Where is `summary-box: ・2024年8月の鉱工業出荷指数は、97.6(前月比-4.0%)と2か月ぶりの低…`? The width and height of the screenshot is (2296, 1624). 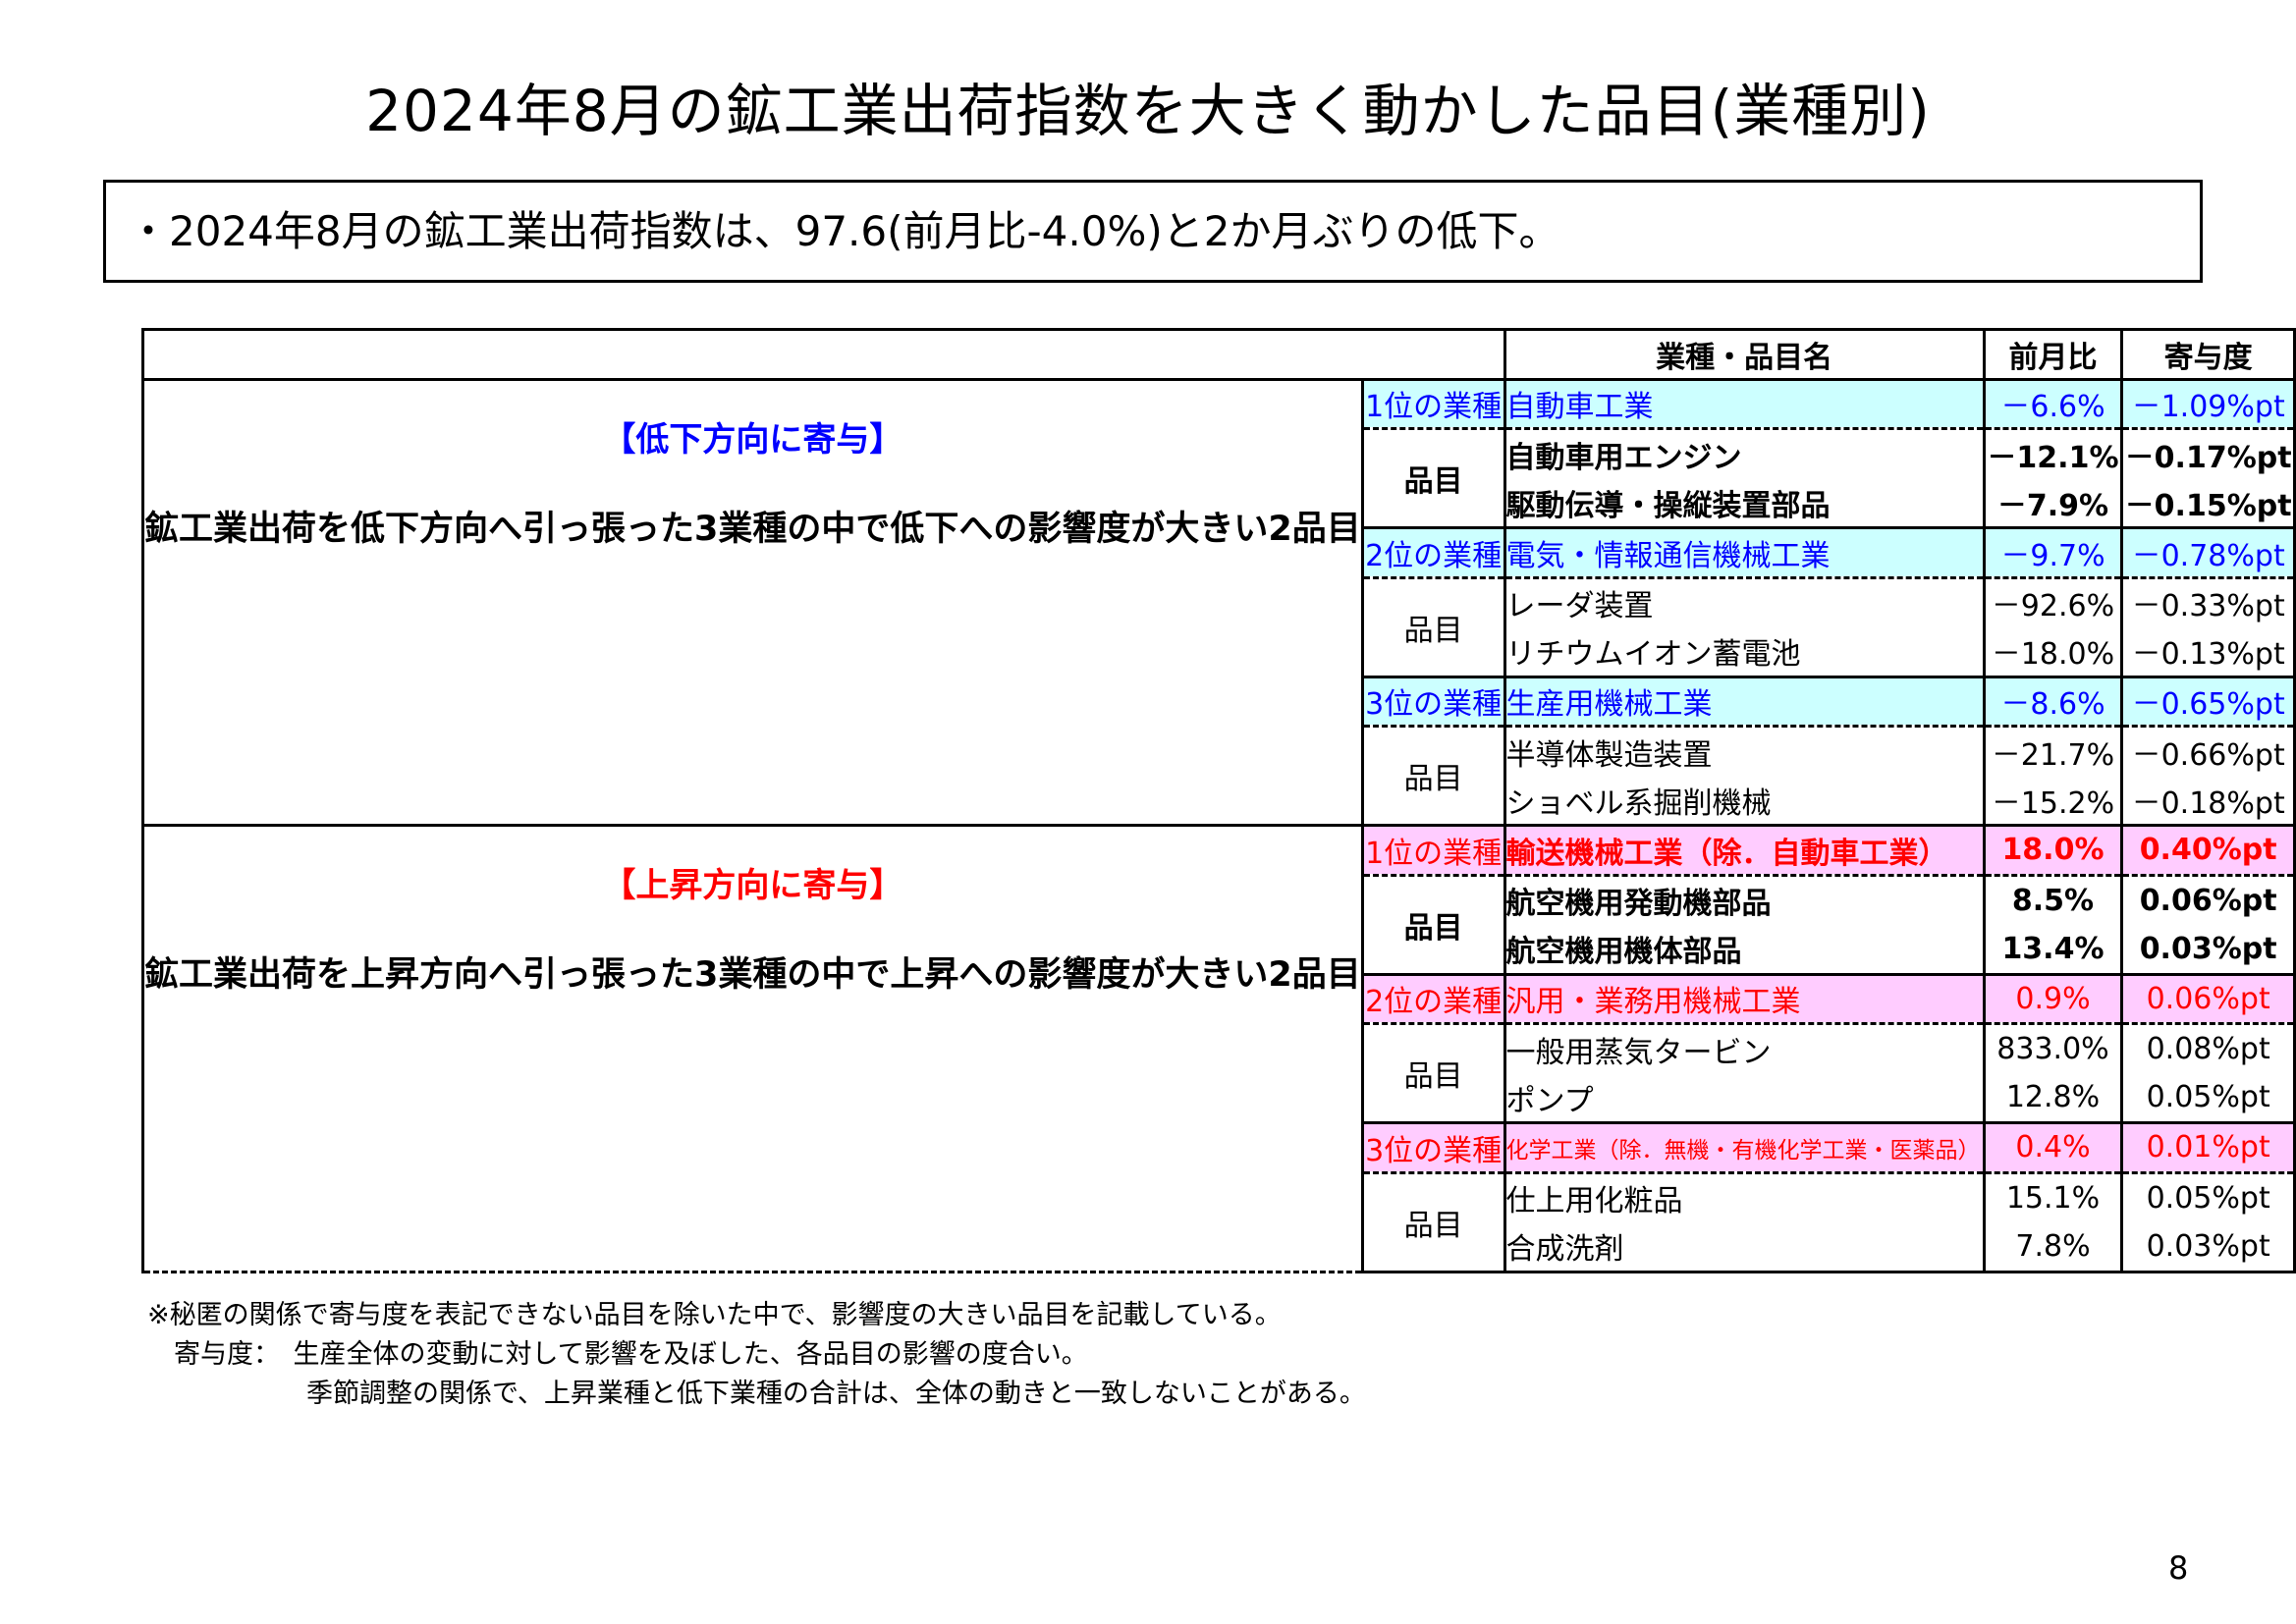 summary-box: ・2024年8月の鉱工業出荷指数は、97.6(前月比-4.0%)と2か月ぶりの低… is located at coordinates (1153, 231).